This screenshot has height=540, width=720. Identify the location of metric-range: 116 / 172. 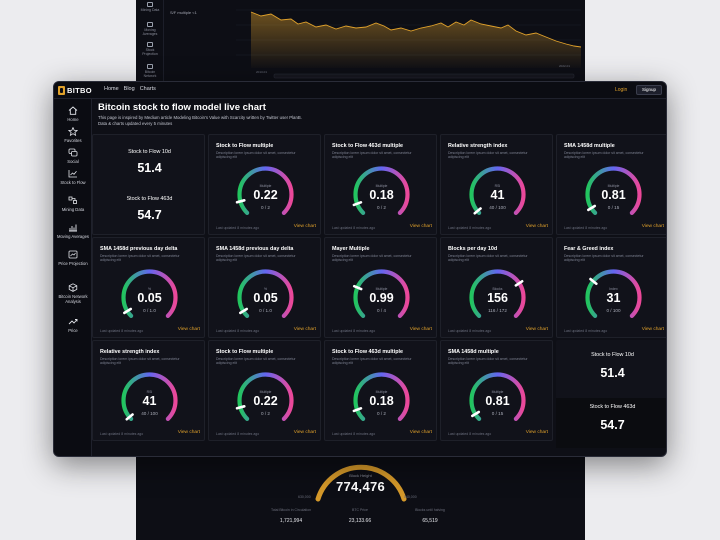
(497, 310).